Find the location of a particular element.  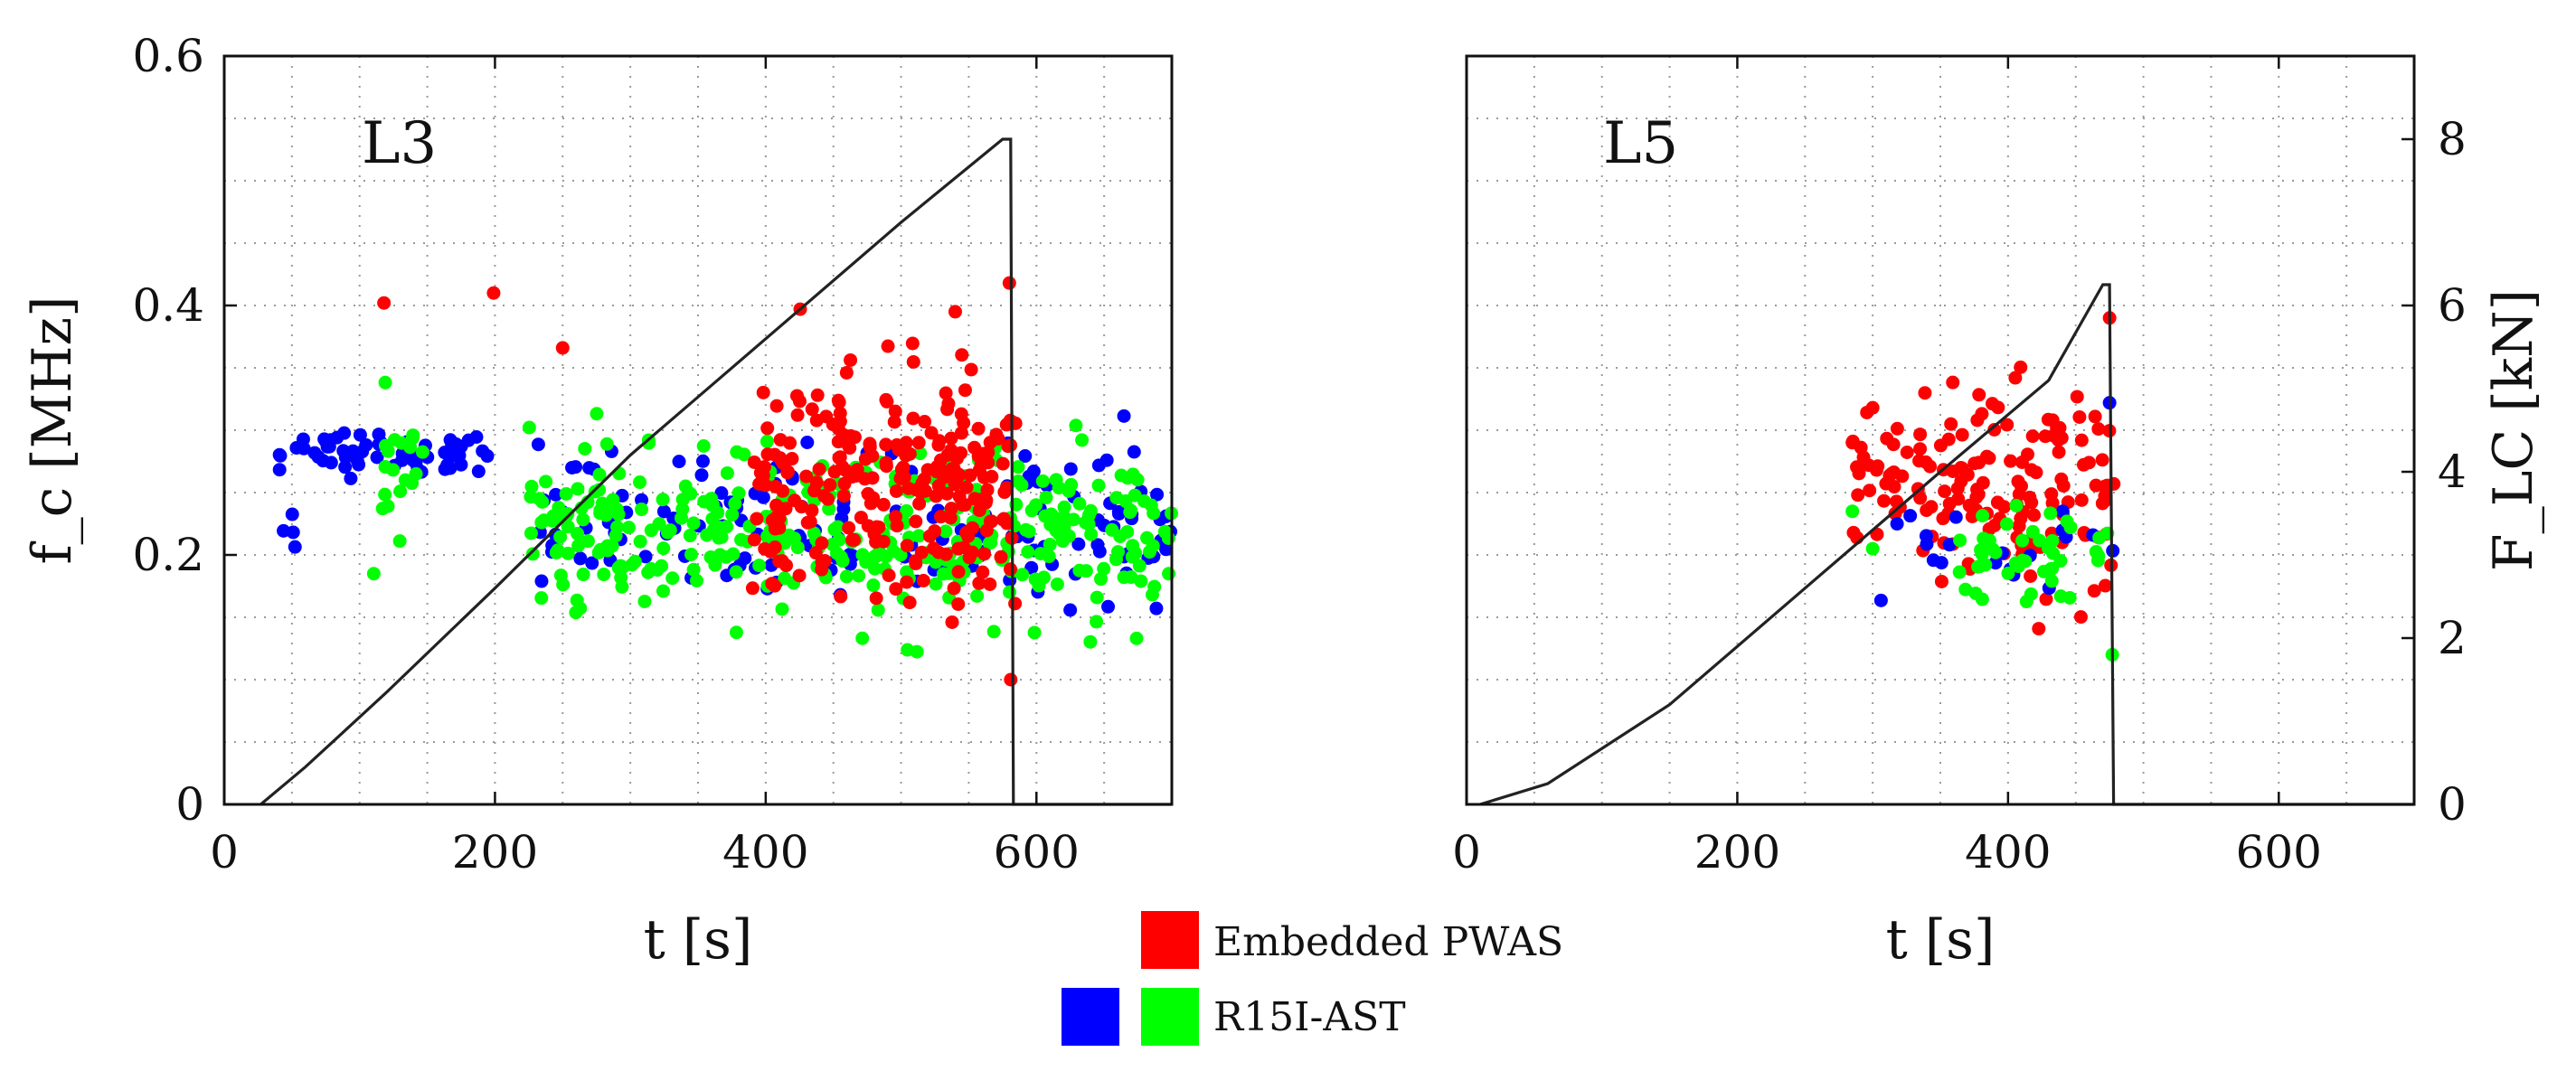

x-tick-label: 200 is located at coordinates (495, 852).